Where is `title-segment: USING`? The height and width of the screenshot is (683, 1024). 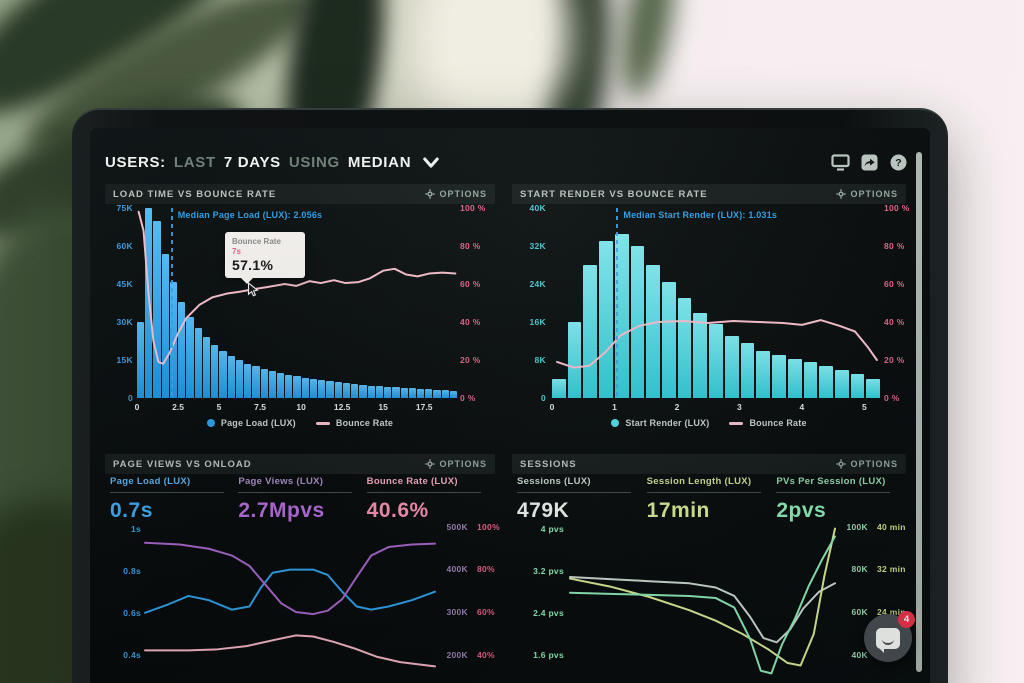 title-segment: USING is located at coordinates (314, 162).